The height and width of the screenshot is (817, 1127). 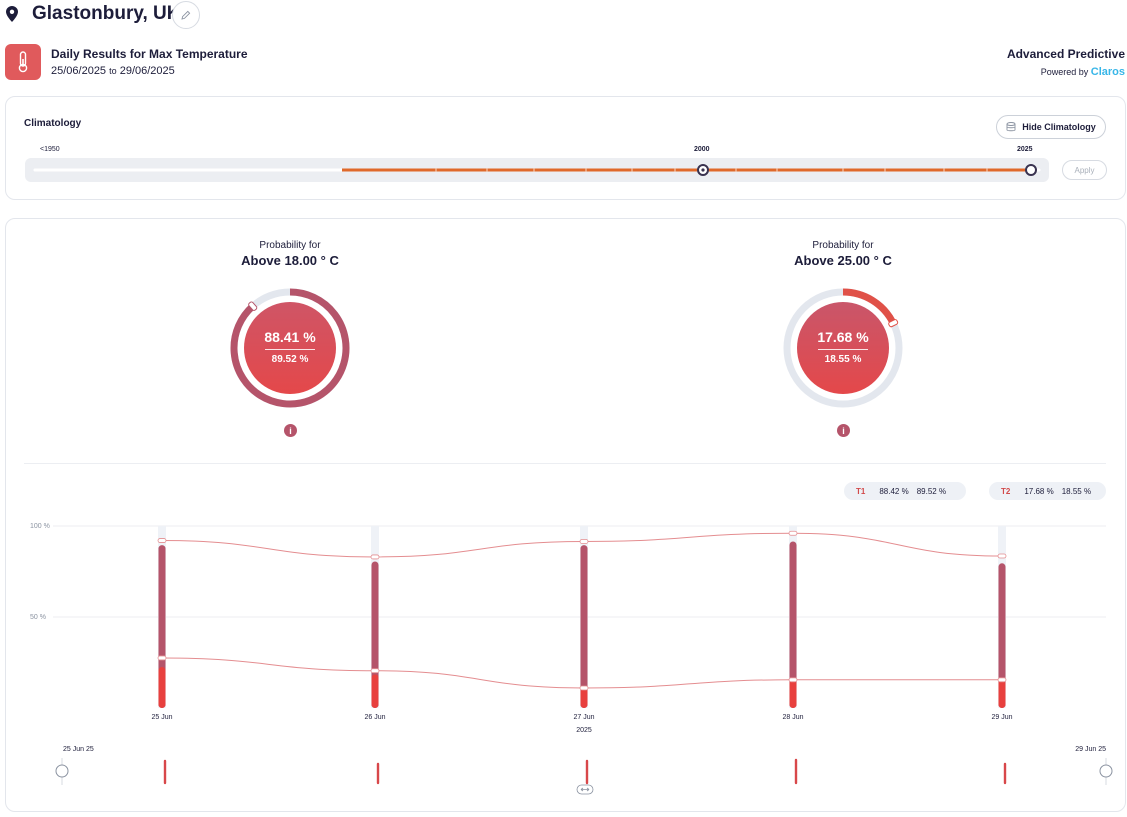 I want to click on y-tick-label: 50 %, so click(x=38, y=617).